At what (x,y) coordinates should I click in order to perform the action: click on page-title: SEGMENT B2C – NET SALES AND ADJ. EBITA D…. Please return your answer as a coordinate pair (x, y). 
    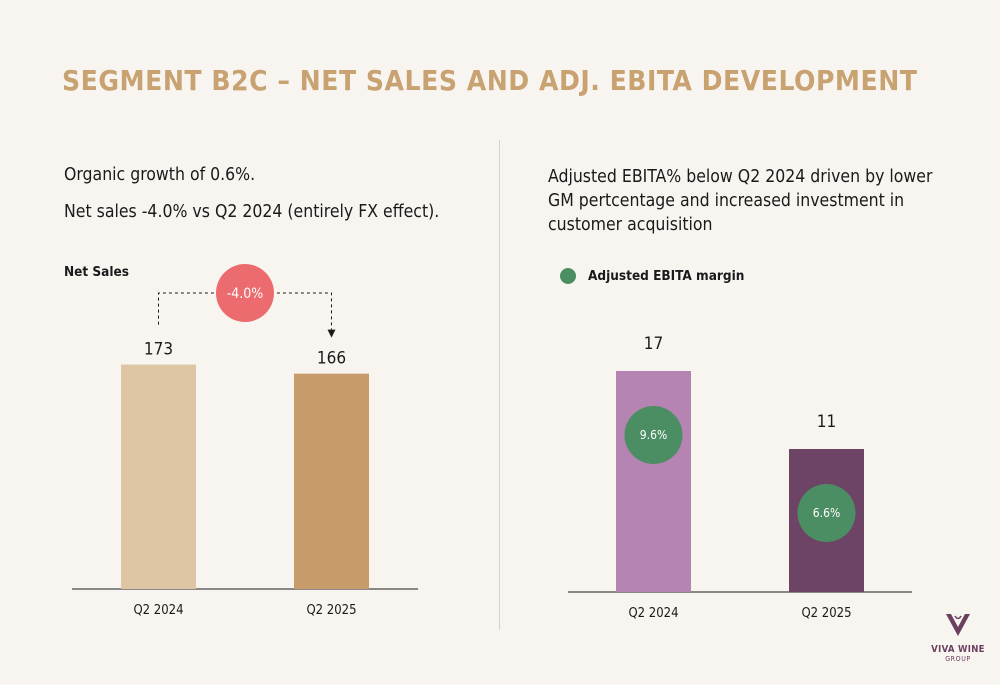
    Looking at the image, I should click on (490, 80).